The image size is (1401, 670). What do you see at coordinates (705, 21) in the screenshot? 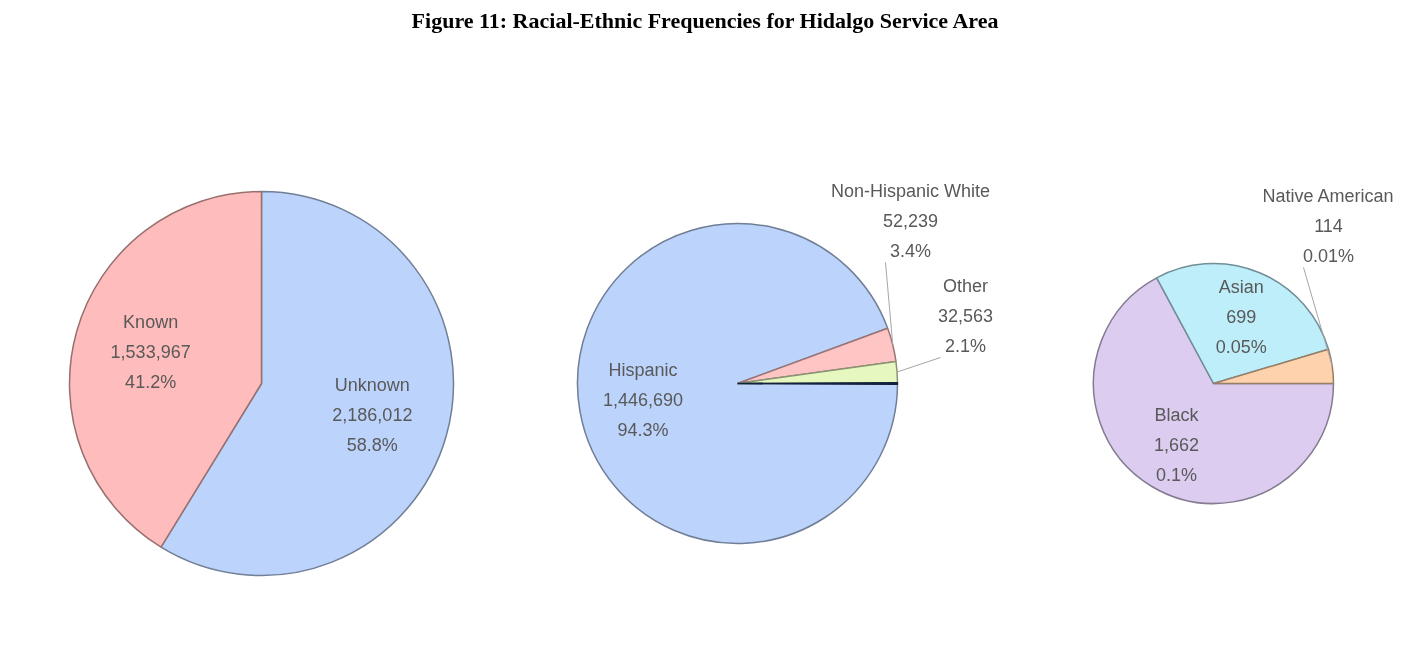
I see `text: Figure 11: Racial-Ethnic Frequencies for Hidalgo Service Area` at bounding box center [705, 21].